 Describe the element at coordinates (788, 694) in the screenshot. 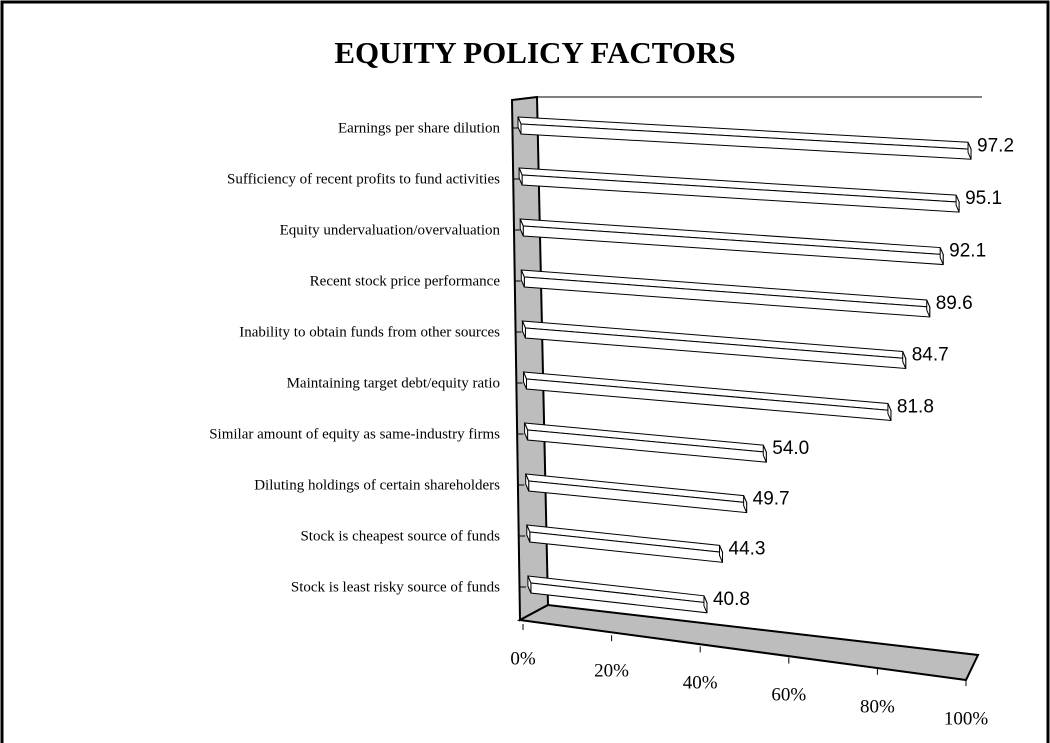

I see `x-tick-label: 60%` at that location.